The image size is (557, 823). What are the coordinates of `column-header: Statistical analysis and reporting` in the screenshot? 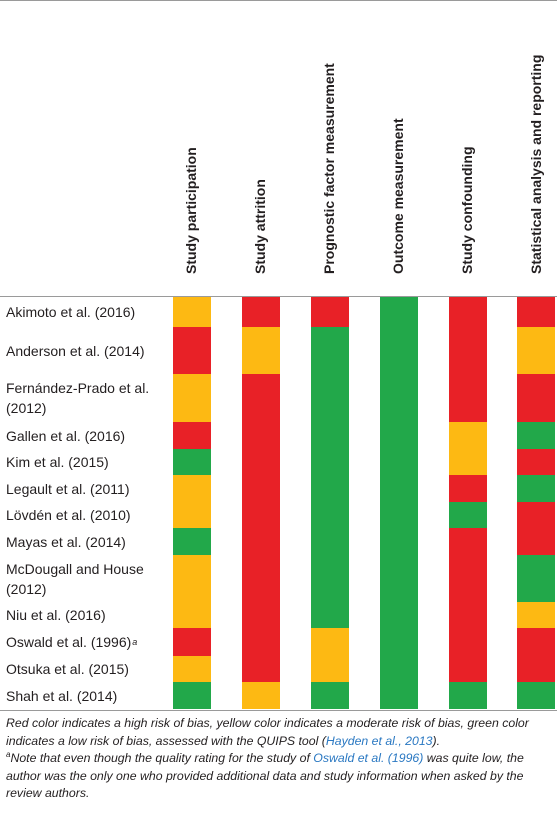 It's located at (536, 148).